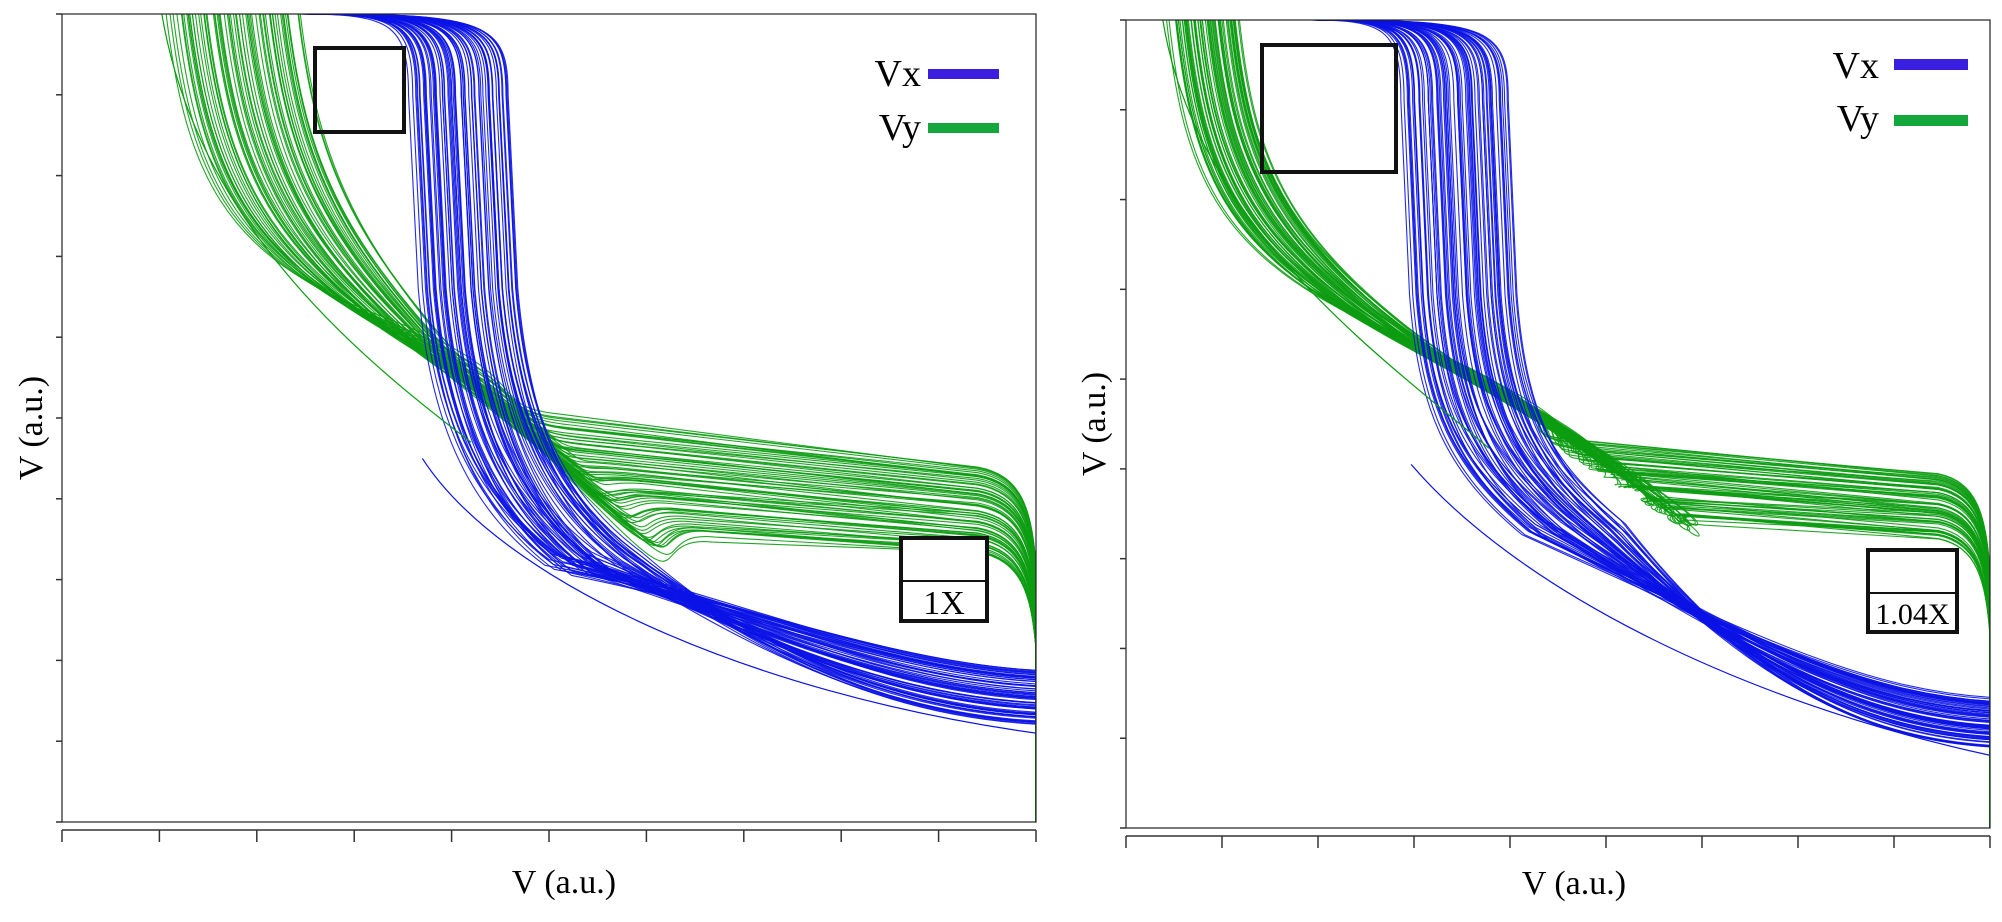 The image size is (2002, 922). What do you see at coordinates (944, 603) in the screenshot?
I see `lower-square-label: 1X` at bounding box center [944, 603].